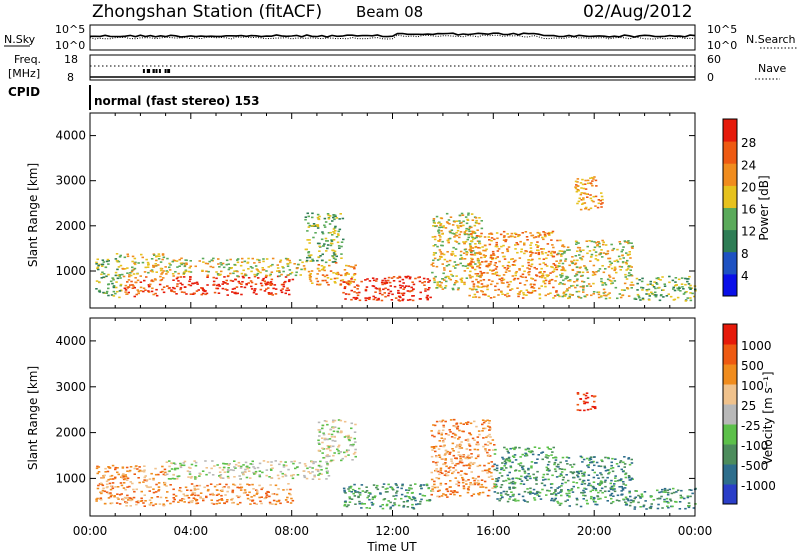 The height and width of the screenshot is (554, 800). I want to click on freq-spike, so click(159, 71).